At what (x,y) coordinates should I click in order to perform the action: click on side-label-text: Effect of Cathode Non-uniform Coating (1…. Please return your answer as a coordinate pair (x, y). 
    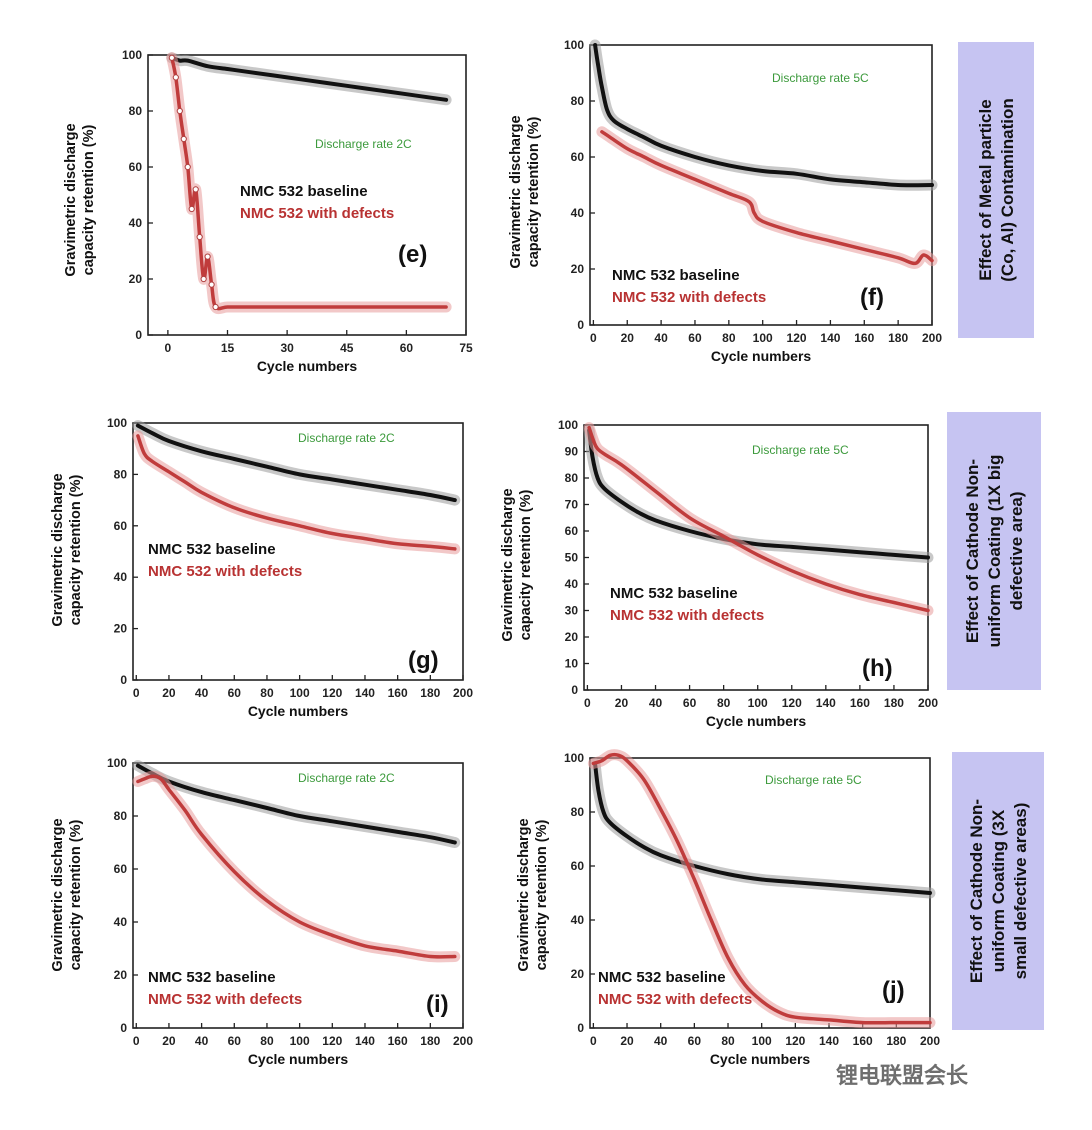
    Looking at the image, I should click on (994, 551).